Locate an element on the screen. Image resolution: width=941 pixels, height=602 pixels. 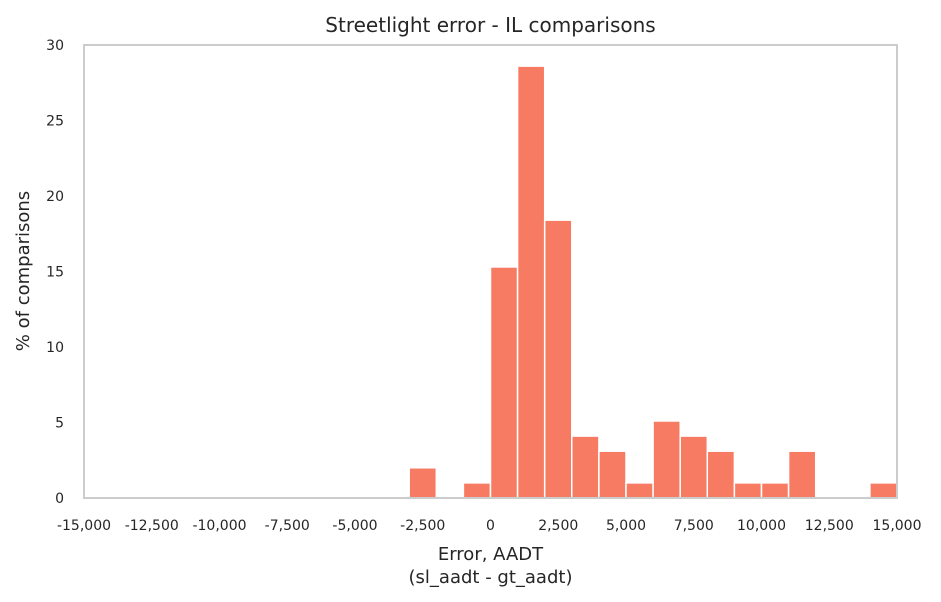
x-tick-label: -5,000 is located at coordinates (354, 526).